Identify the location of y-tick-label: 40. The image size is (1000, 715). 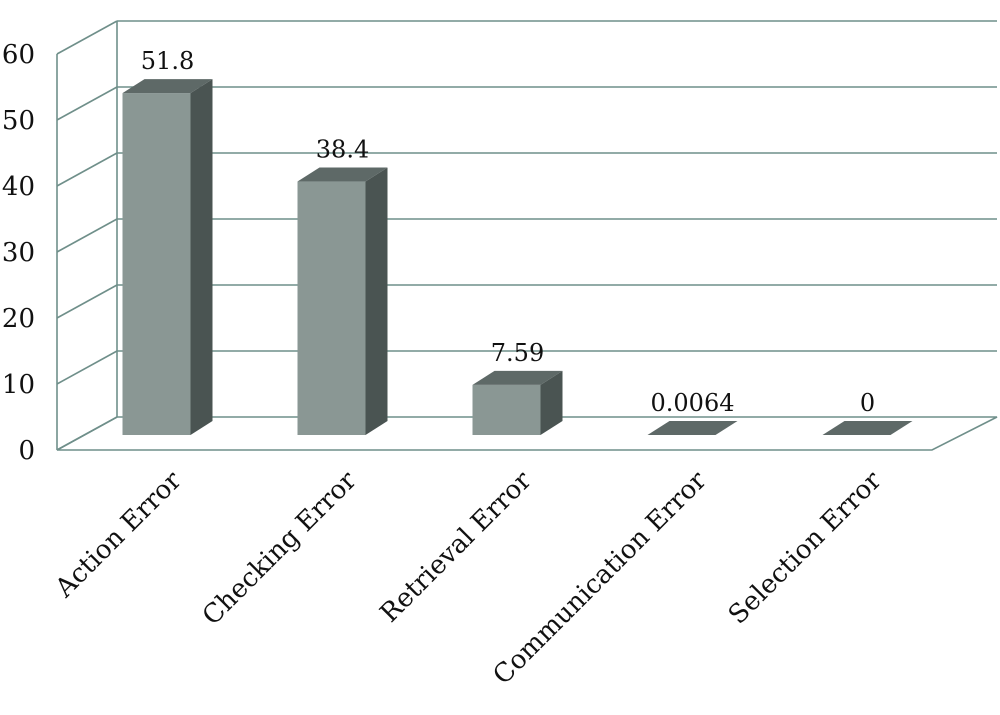
(18, 187).